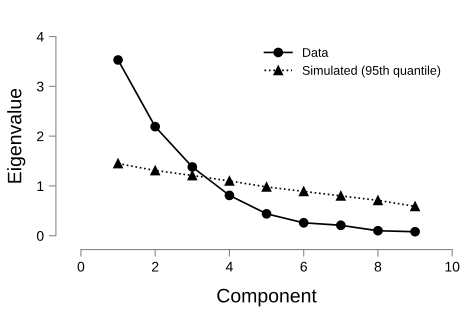  What do you see at coordinates (453, 267) in the screenshot?
I see `x-tick-label: 10` at bounding box center [453, 267].